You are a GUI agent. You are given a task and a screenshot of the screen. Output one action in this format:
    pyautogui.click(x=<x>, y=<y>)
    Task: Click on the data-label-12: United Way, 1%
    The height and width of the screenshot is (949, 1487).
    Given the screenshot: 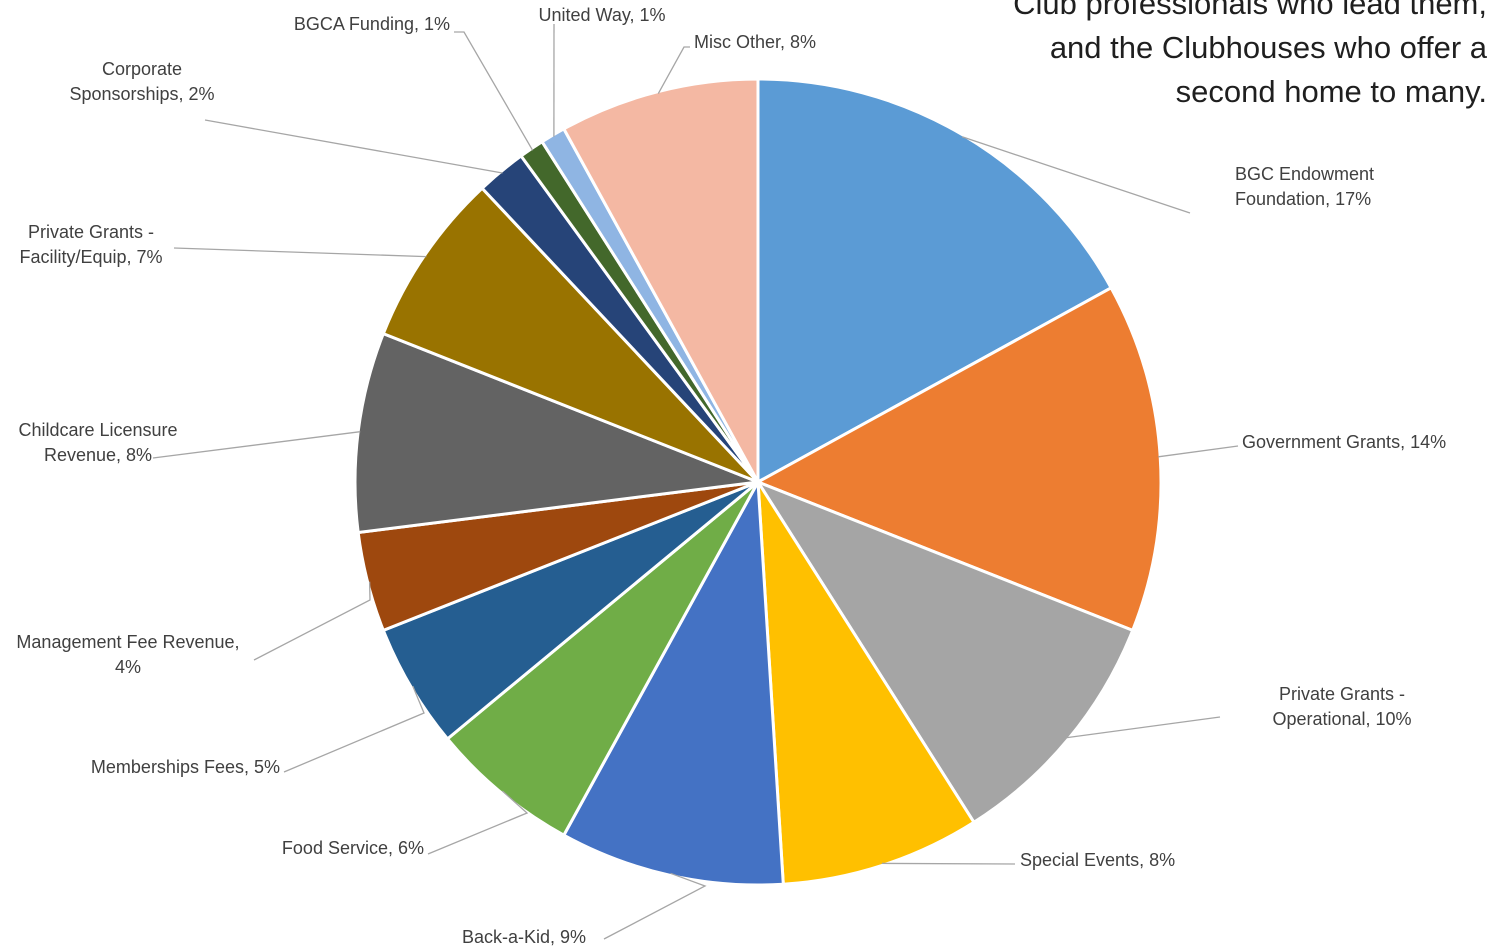 What is the action you would take?
    pyautogui.click(x=601, y=15)
    